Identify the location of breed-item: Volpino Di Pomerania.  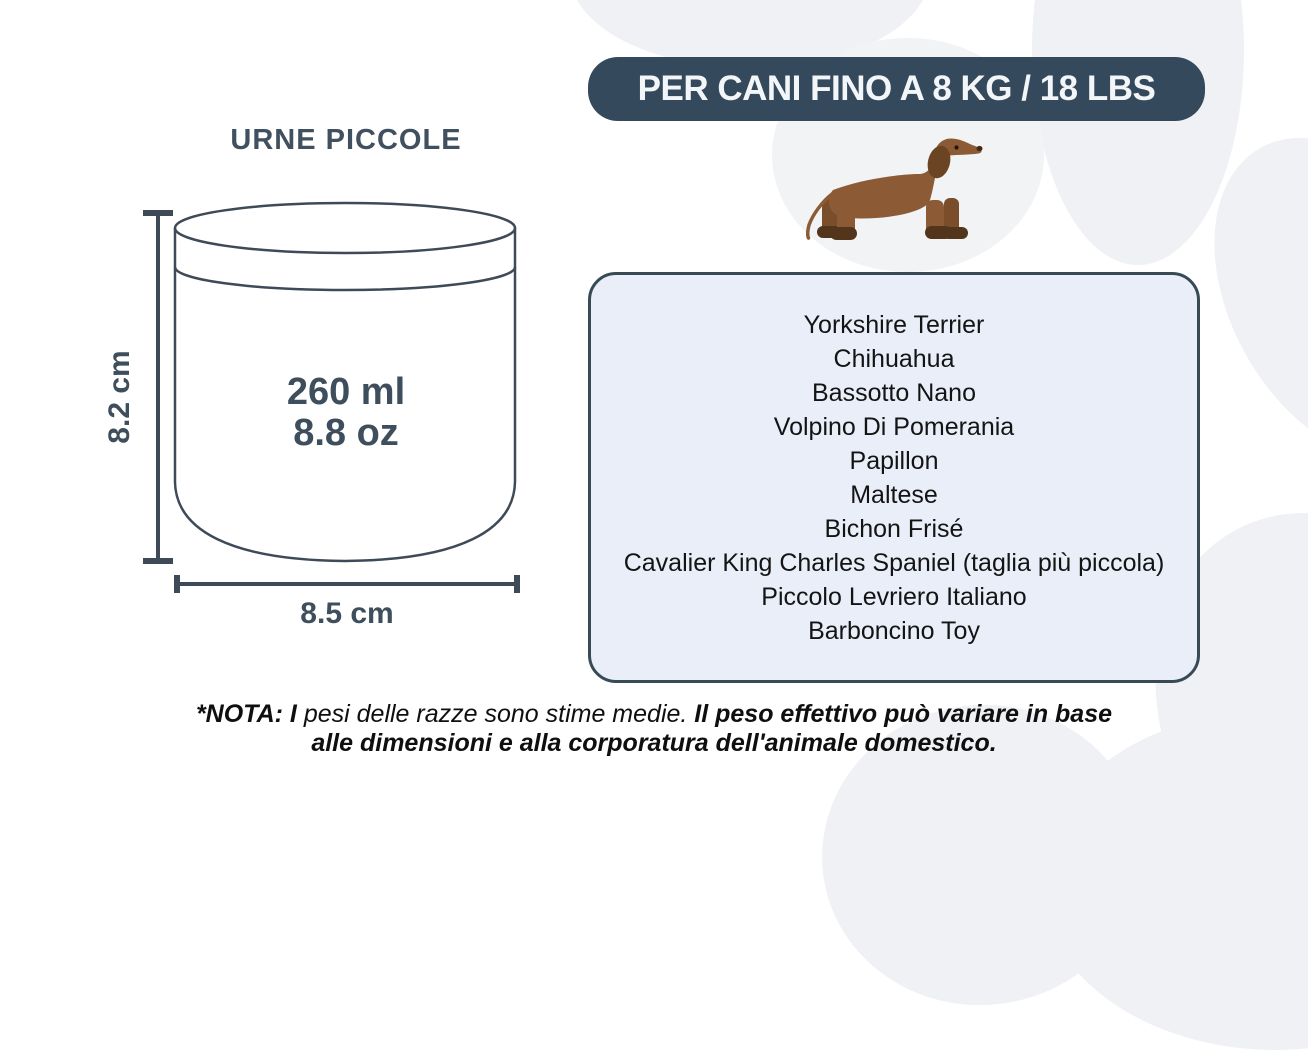
(894, 426).